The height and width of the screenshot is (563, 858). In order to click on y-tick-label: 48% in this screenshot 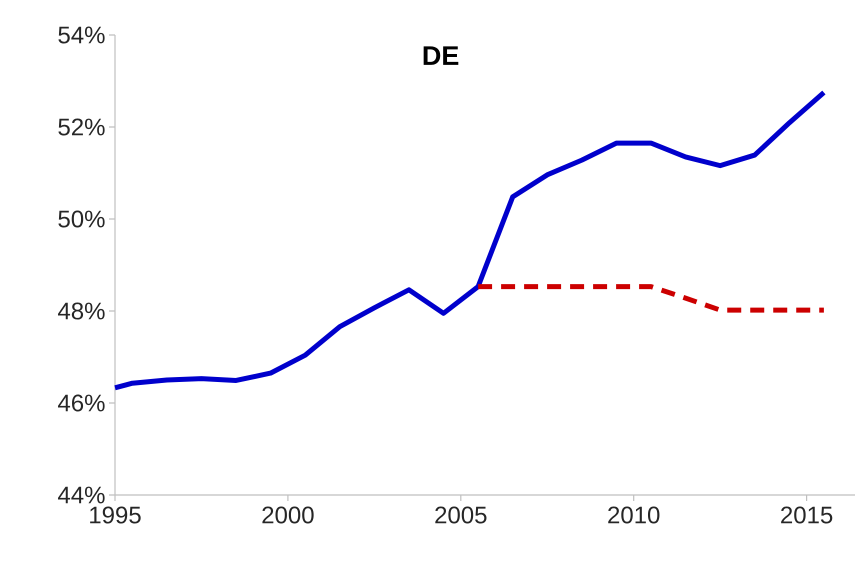, I will do `click(81, 311)`.